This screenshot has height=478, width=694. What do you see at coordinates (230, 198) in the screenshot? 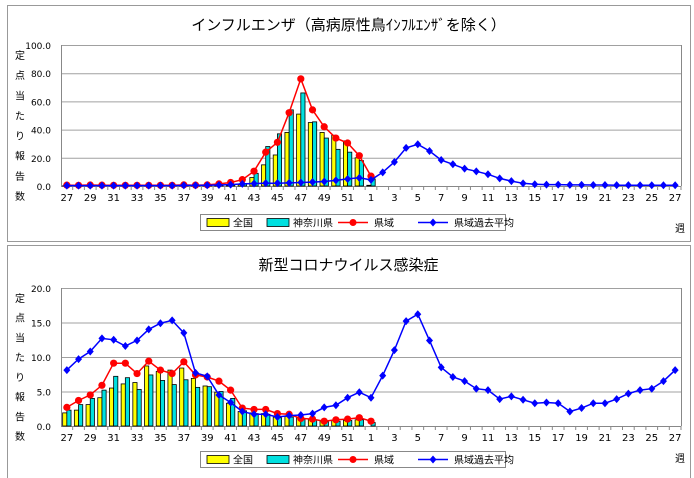
I see `x-tick-label: 41` at bounding box center [230, 198].